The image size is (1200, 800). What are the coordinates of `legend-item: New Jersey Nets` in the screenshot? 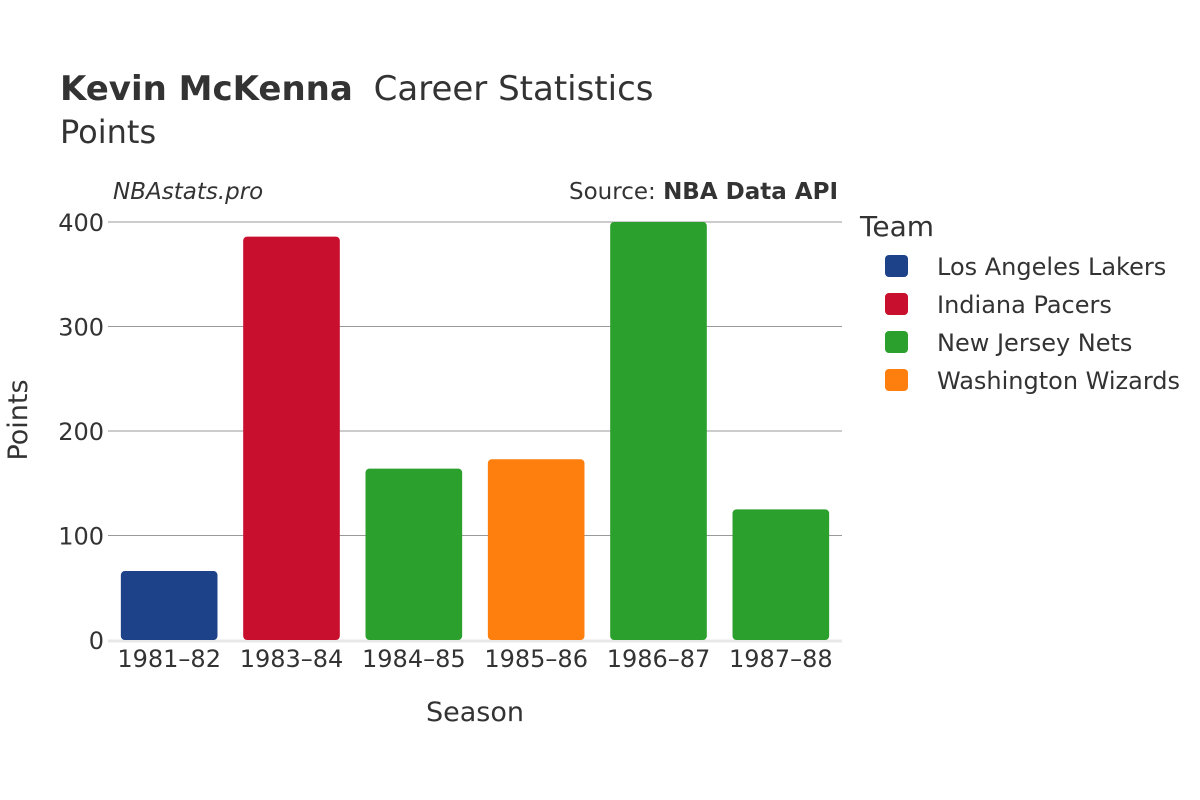 It's located at (1008, 343).